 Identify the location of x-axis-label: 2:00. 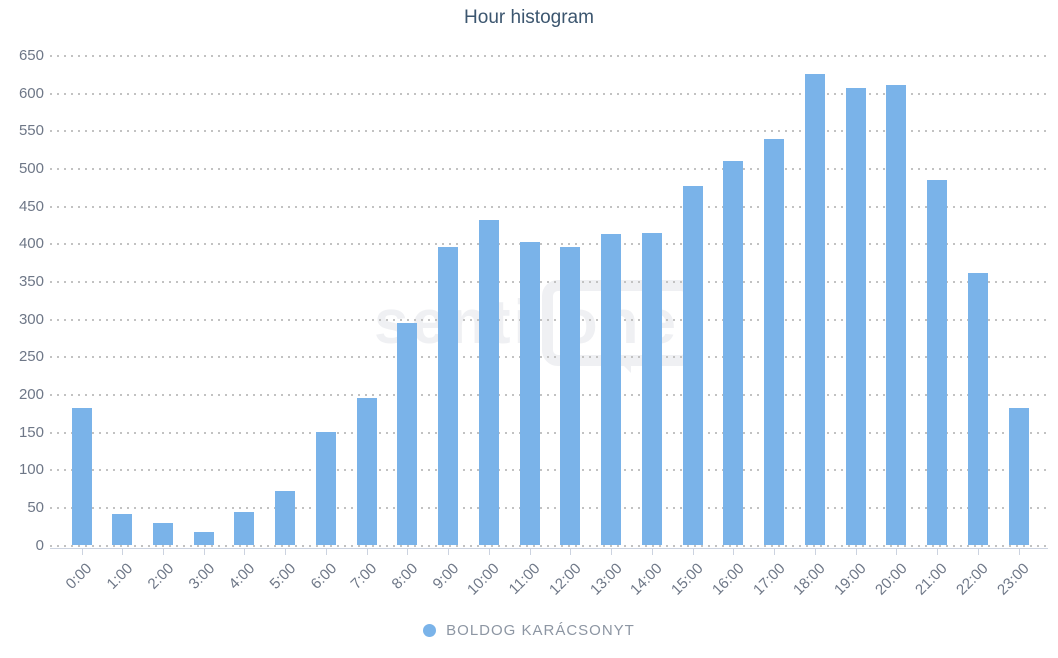
(161, 576).